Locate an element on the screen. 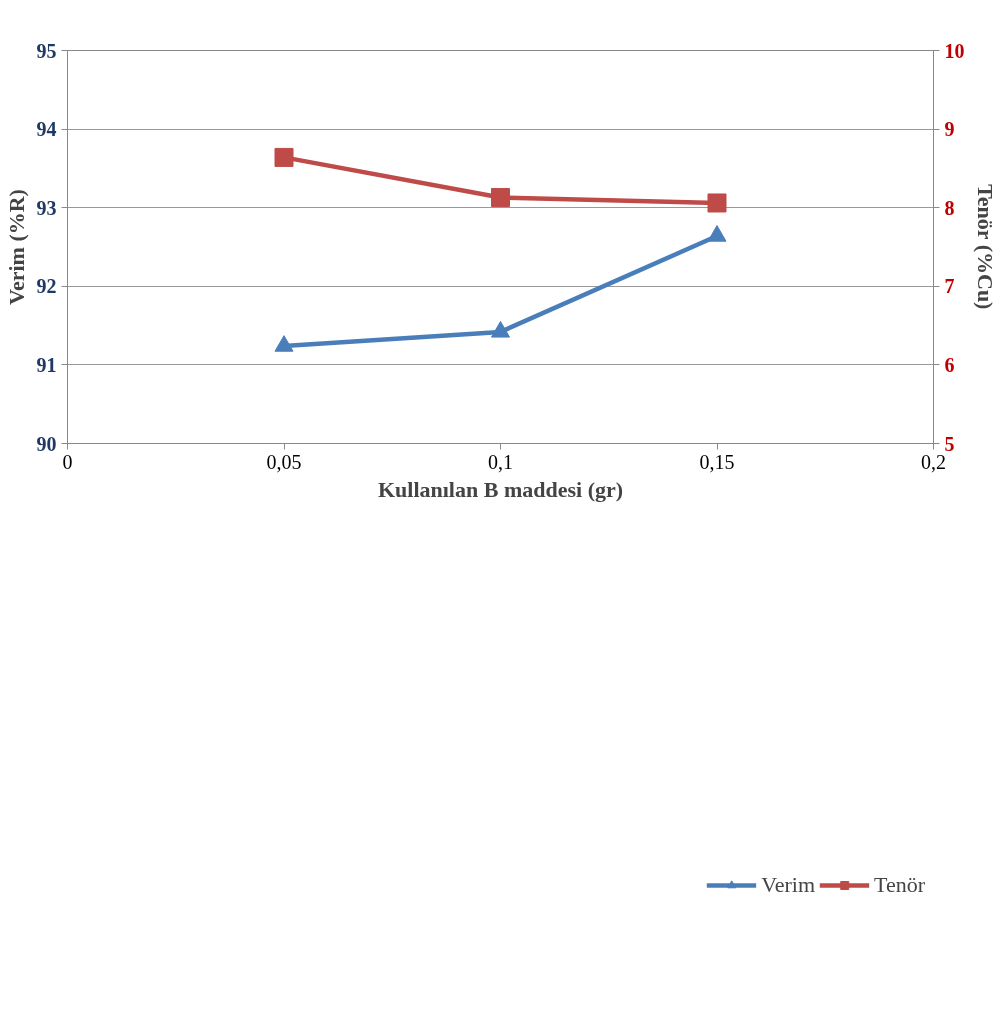  legend-label: Verim is located at coordinates (788, 884).